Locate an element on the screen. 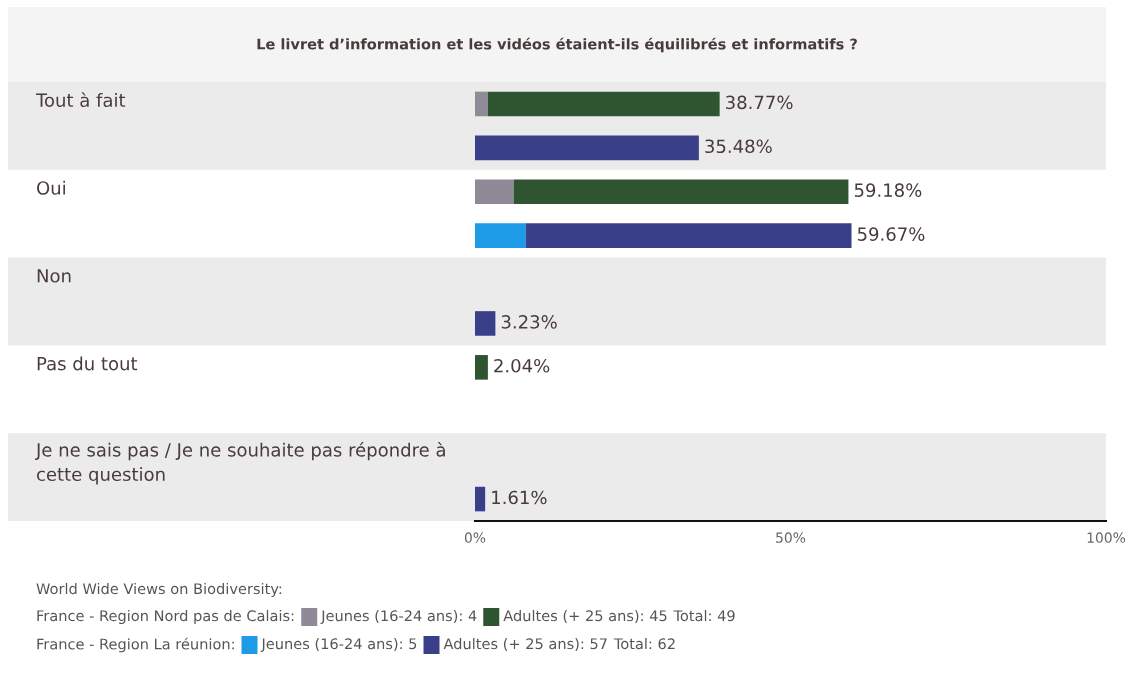 The height and width of the screenshot is (676, 1126). total-label: 59.18% is located at coordinates (888, 190).